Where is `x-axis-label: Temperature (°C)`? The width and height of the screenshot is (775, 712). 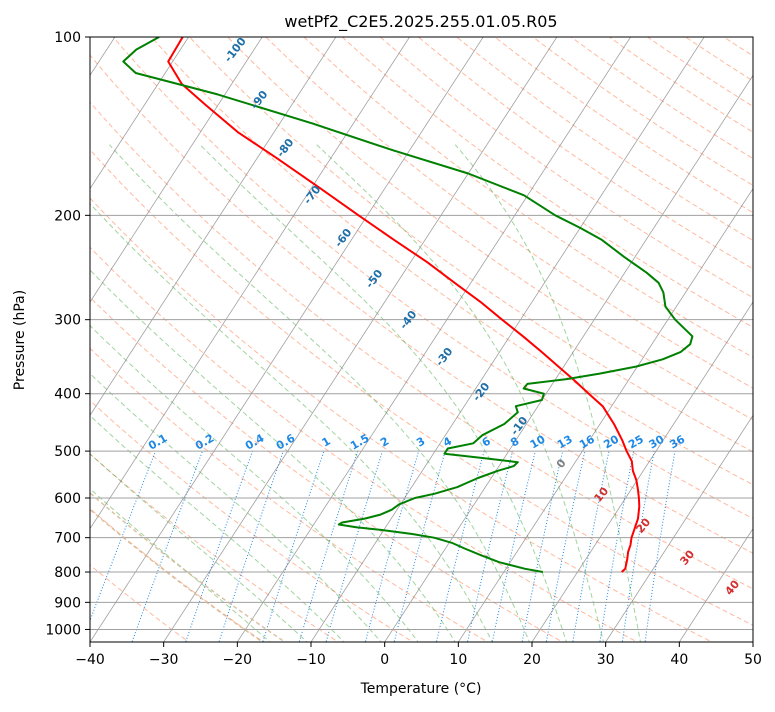 x-axis-label: Temperature (°C) is located at coordinates (421, 689).